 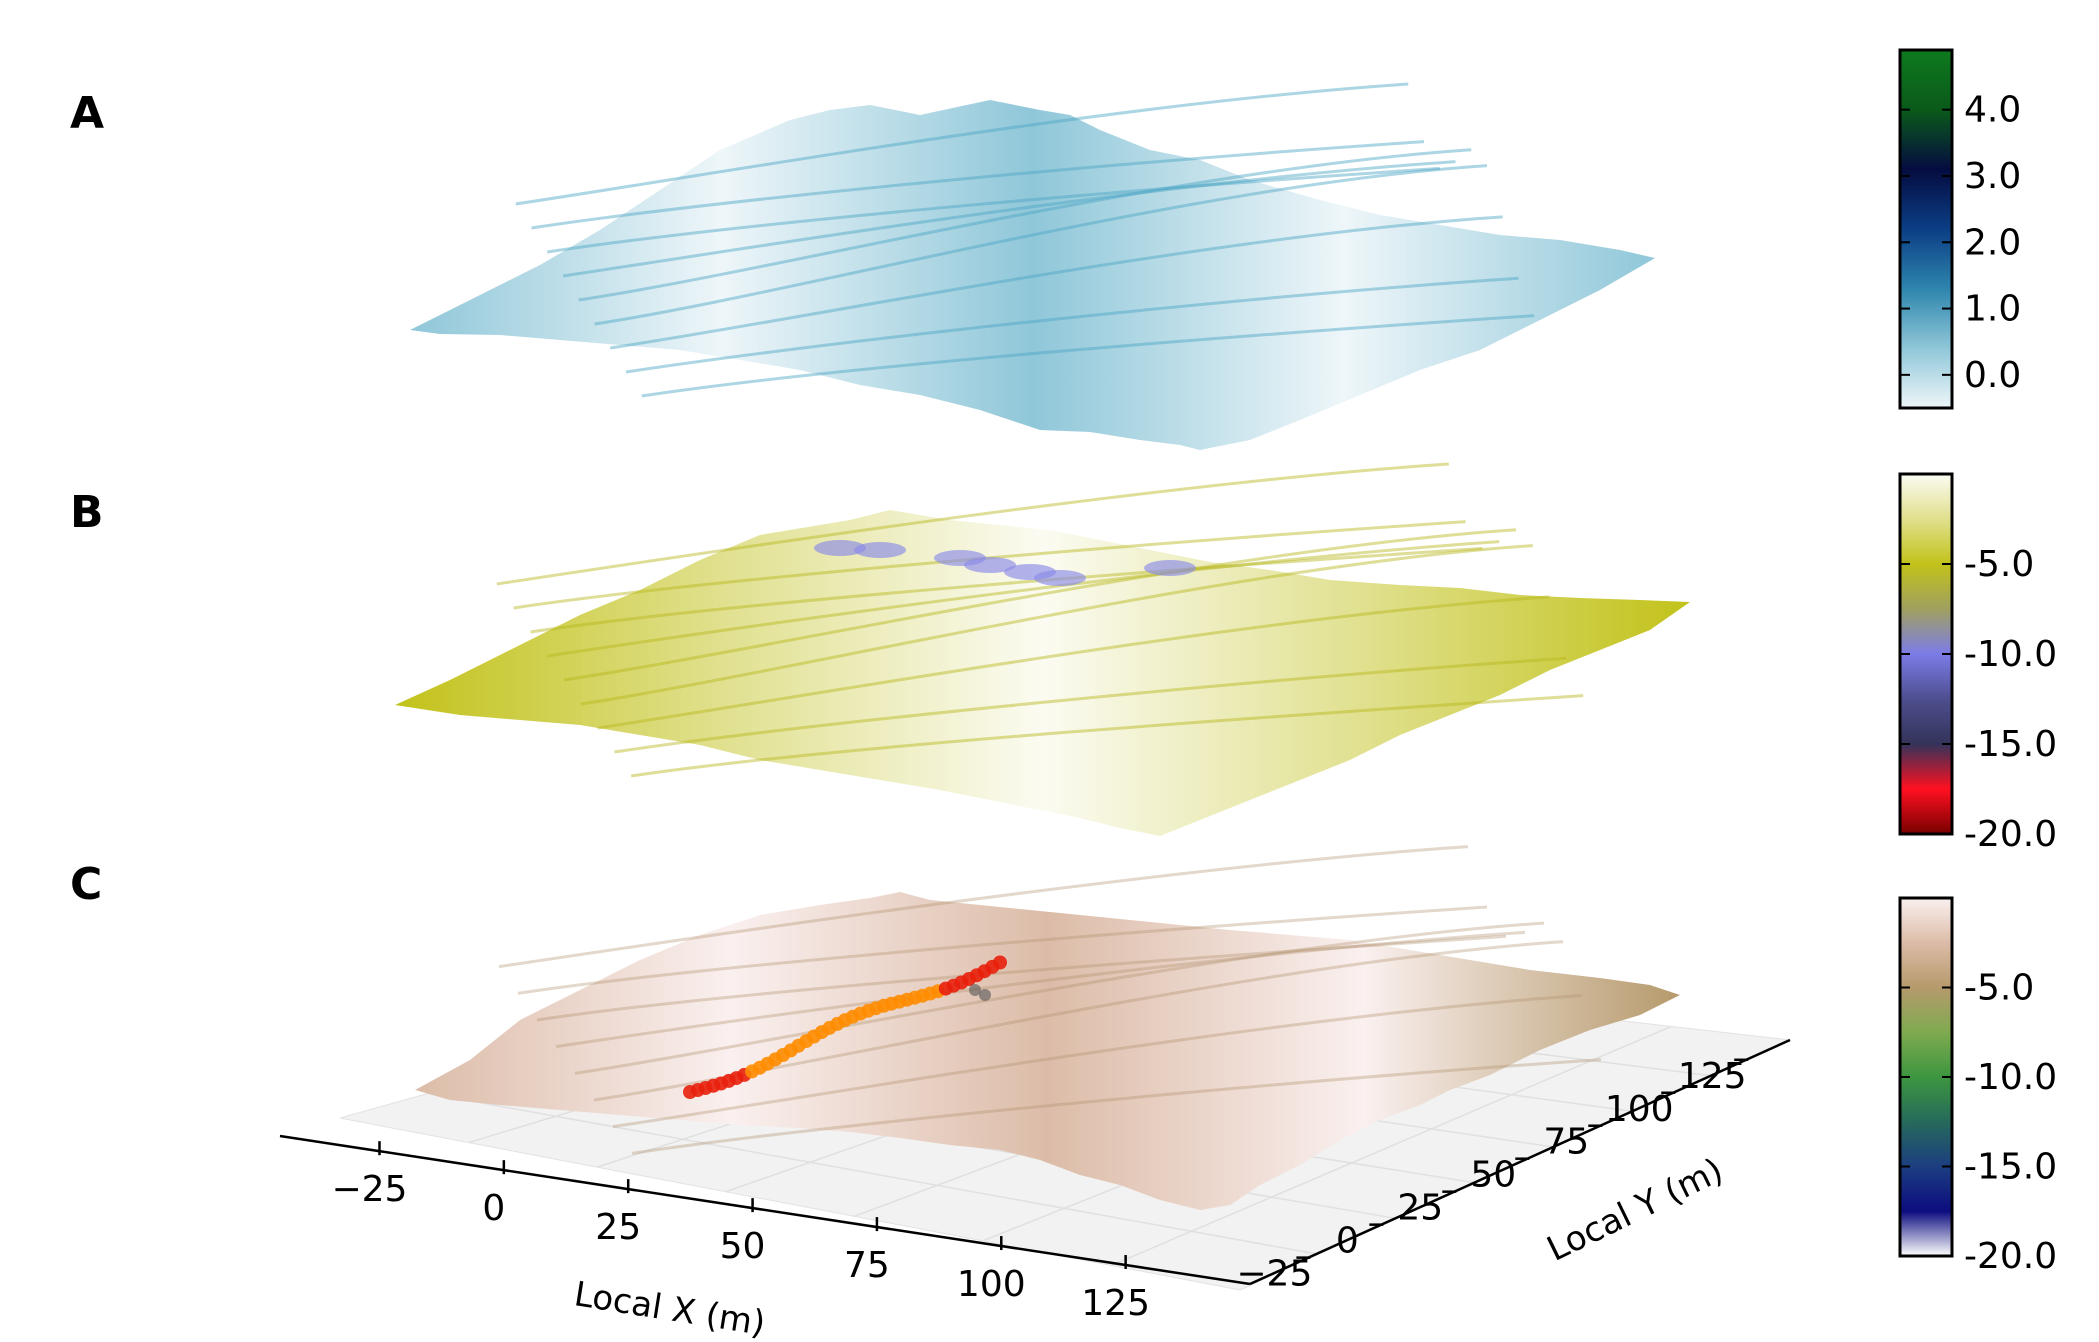 I want to click on x-axis-label: Local X (m), so click(x=669, y=1308).